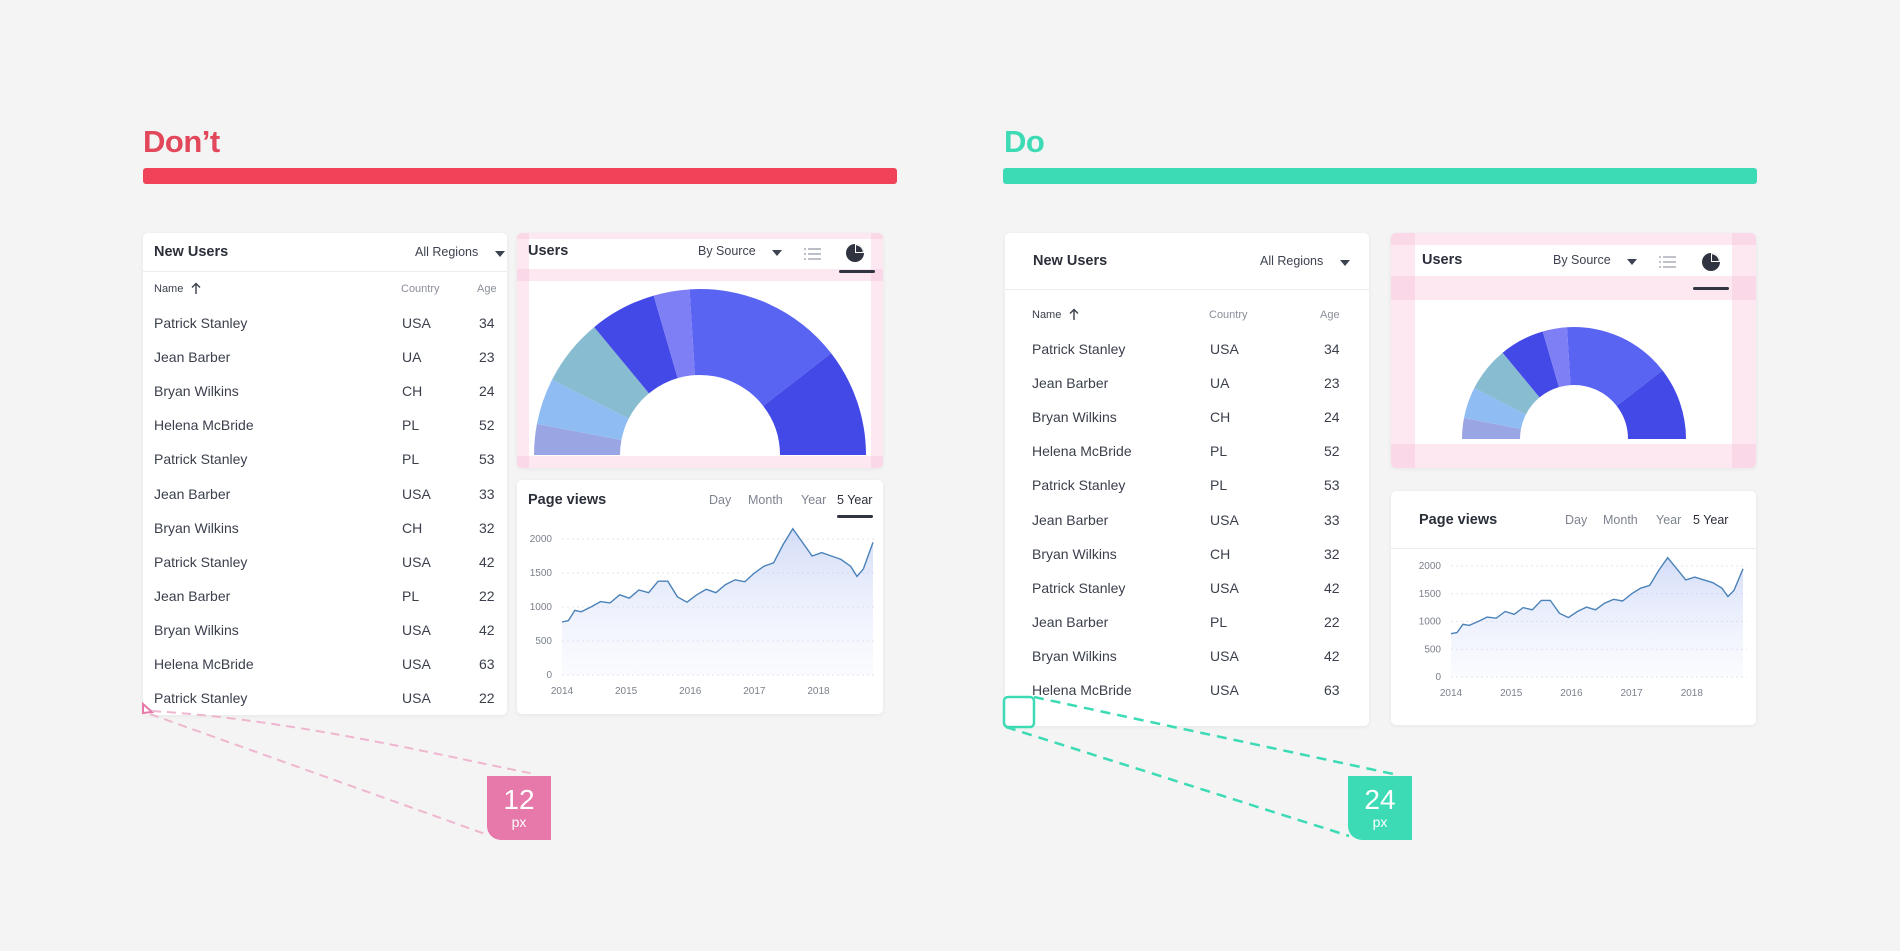 The width and height of the screenshot is (1900, 951). I want to click on spacing-unit: px, so click(1380, 822).